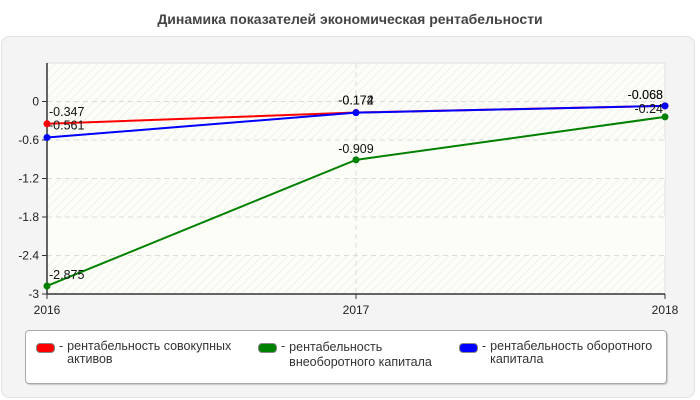 The image size is (700, 400). Describe the element at coordinates (66, 112) in the screenshot. I see `data-label: -0.347` at that location.